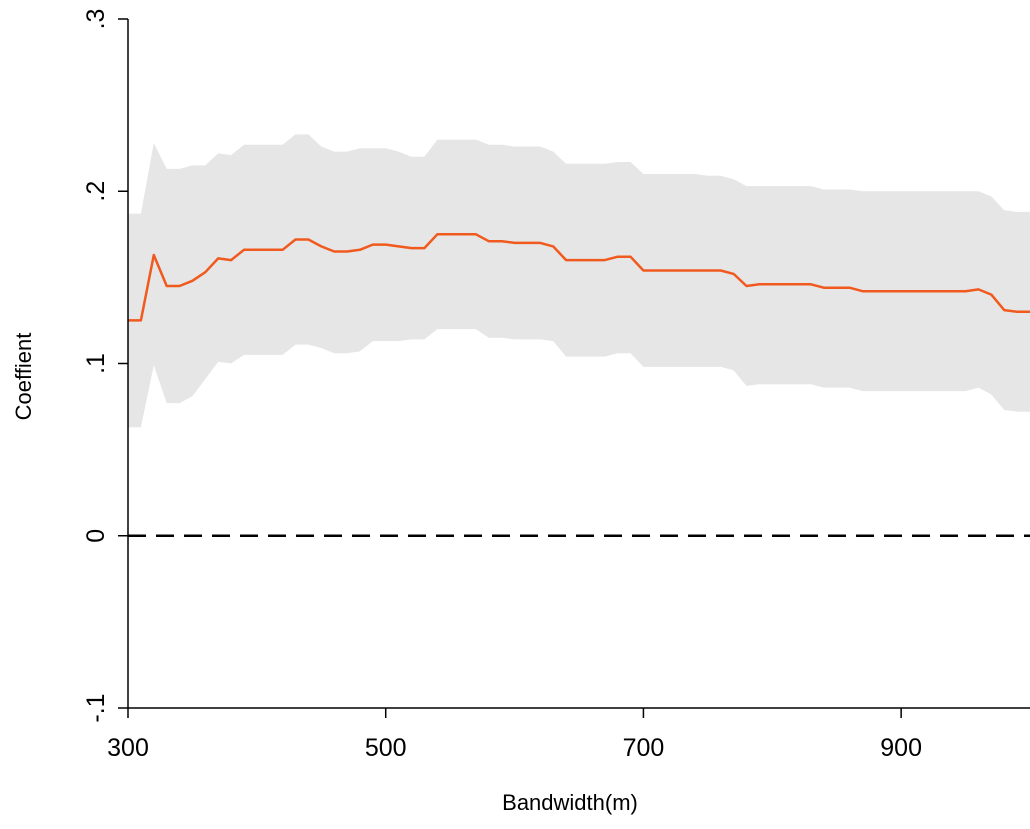 The height and width of the screenshot is (829, 1030). Describe the element at coordinates (96, 363) in the screenshot. I see `y-tick-label: .1` at that location.